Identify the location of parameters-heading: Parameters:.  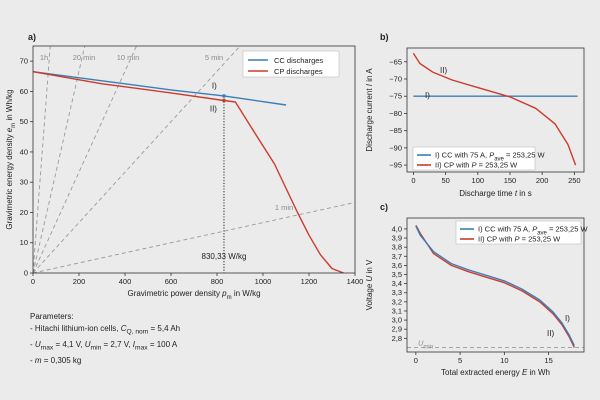
(52, 316).